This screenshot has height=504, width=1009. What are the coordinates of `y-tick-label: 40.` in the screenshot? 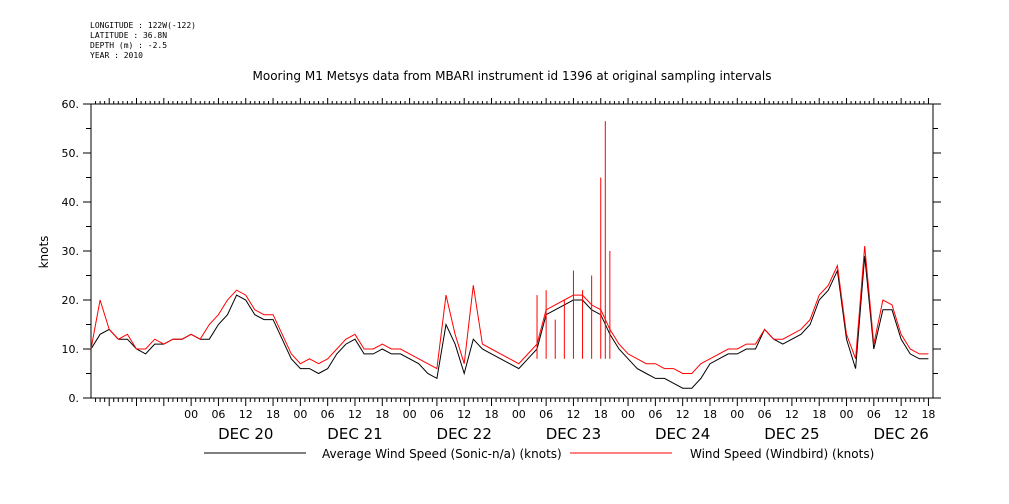 It's located at (71, 202).